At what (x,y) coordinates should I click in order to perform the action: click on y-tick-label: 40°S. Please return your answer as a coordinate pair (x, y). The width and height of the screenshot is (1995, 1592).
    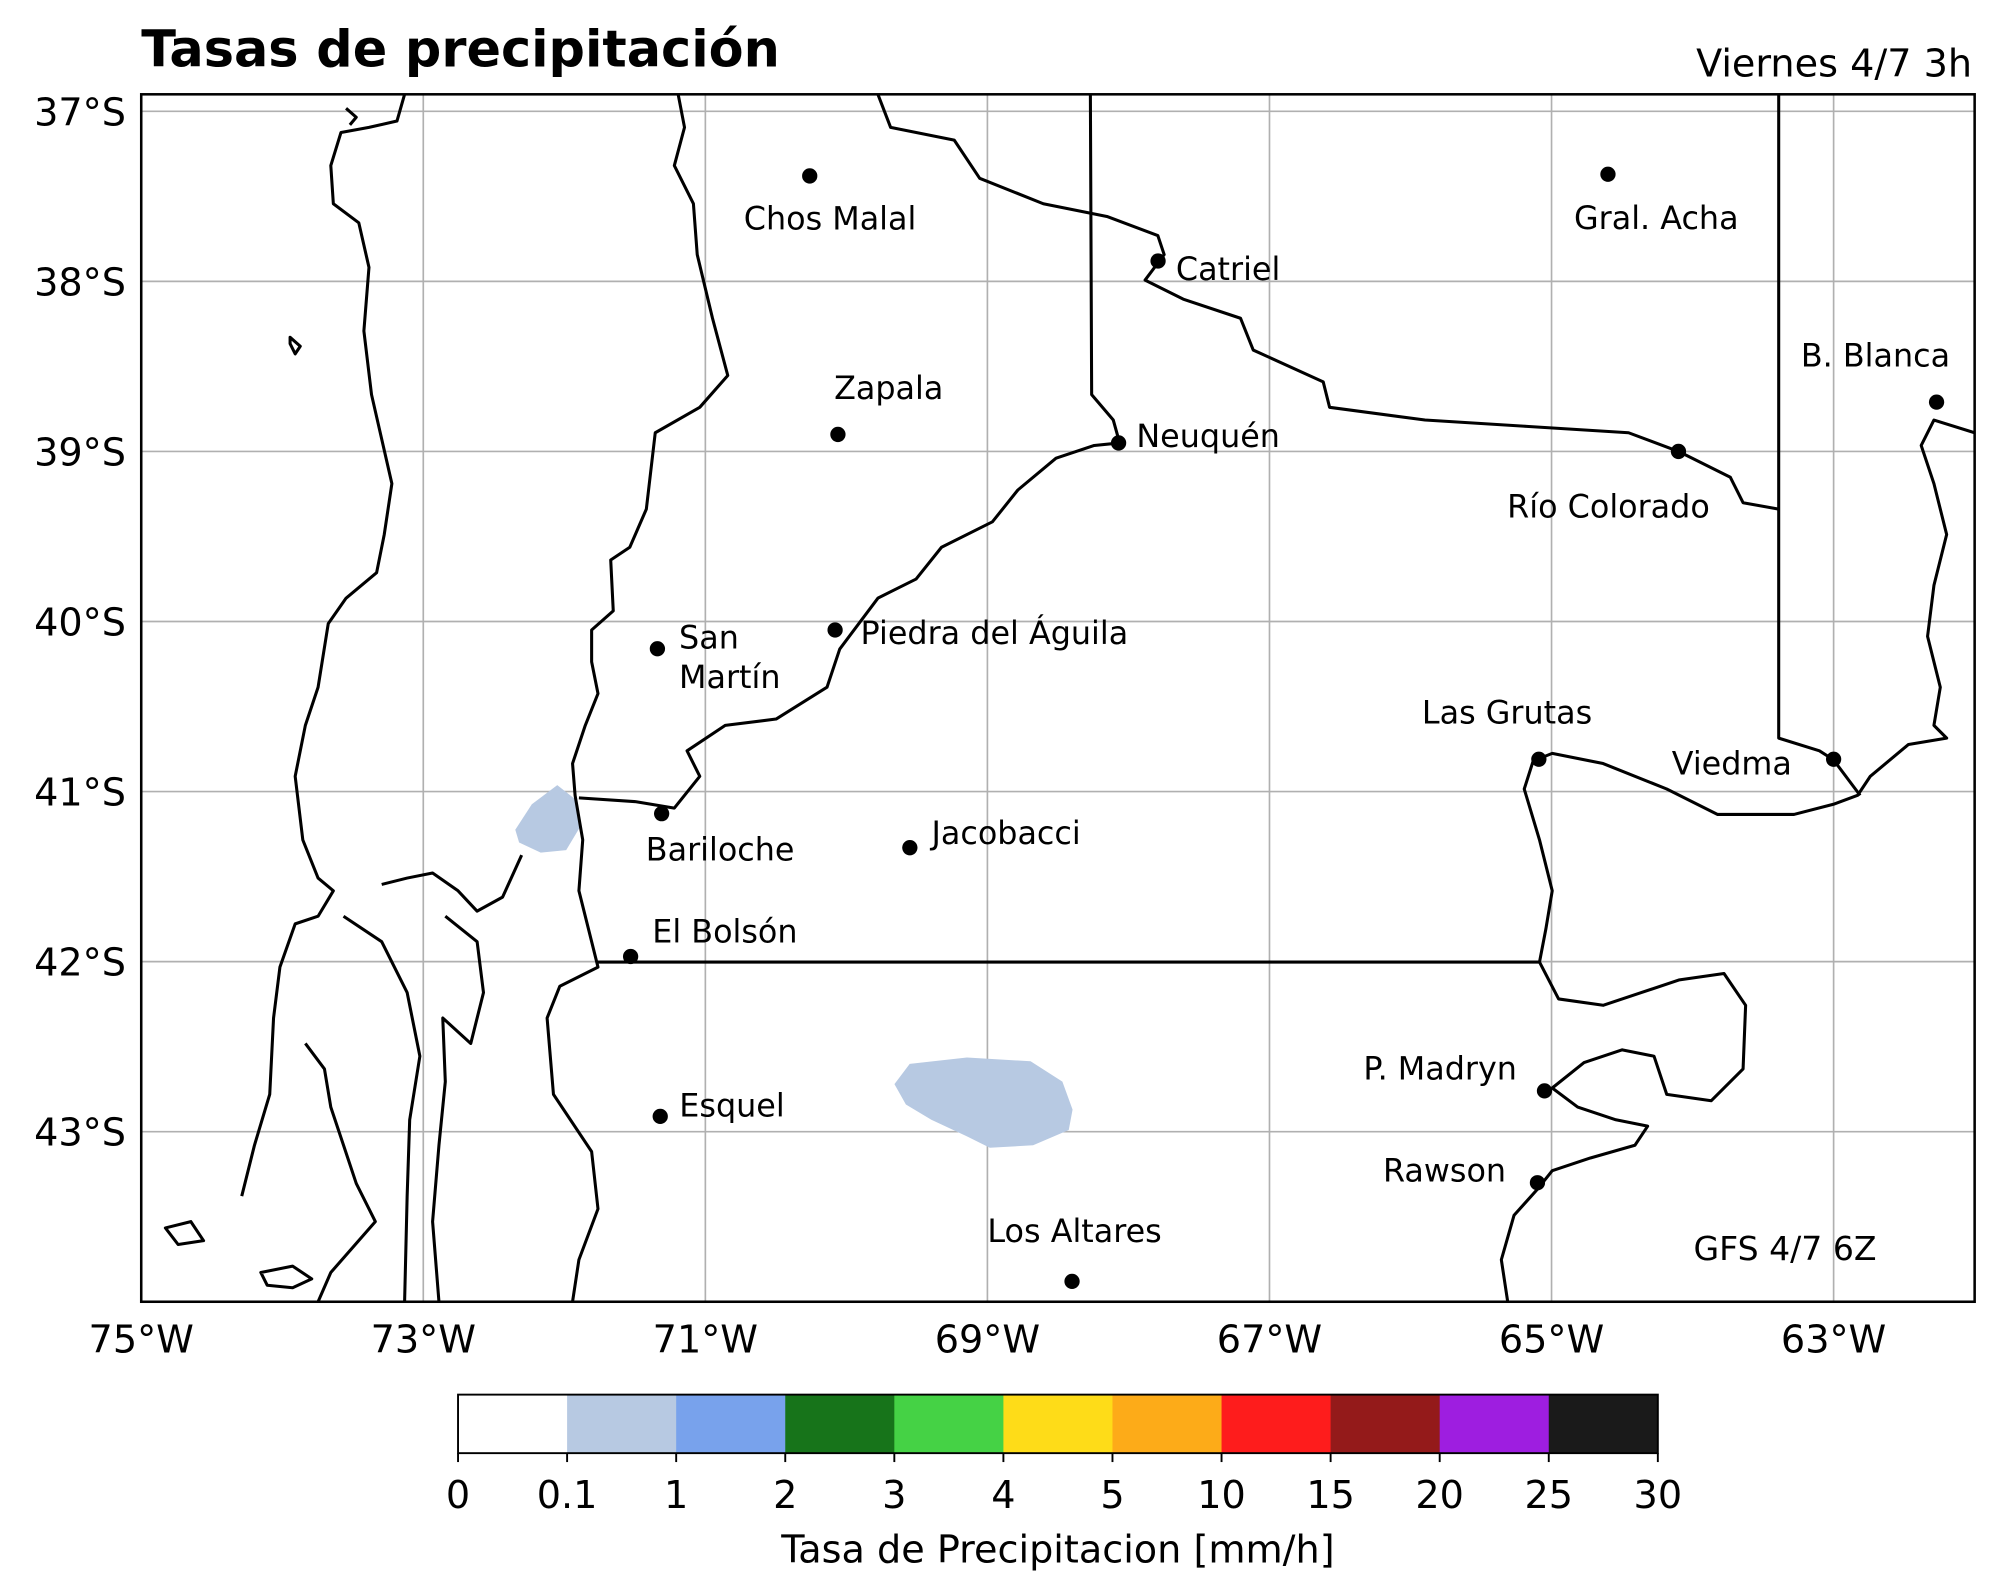
    Looking at the image, I should click on (80, 622).